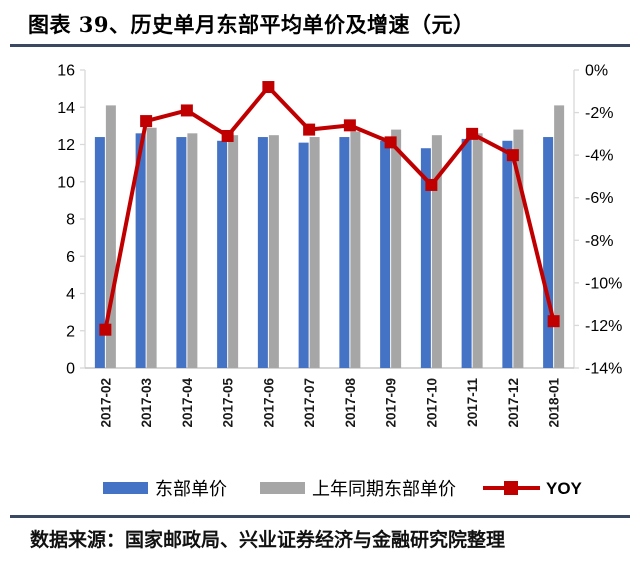 Image resolution: width=640 pixels, height=580 pixels. Describe the element at coordinates (187, 403) in the screenshot. I see `x-axis-label-2017-04: 2017-04` at that location.